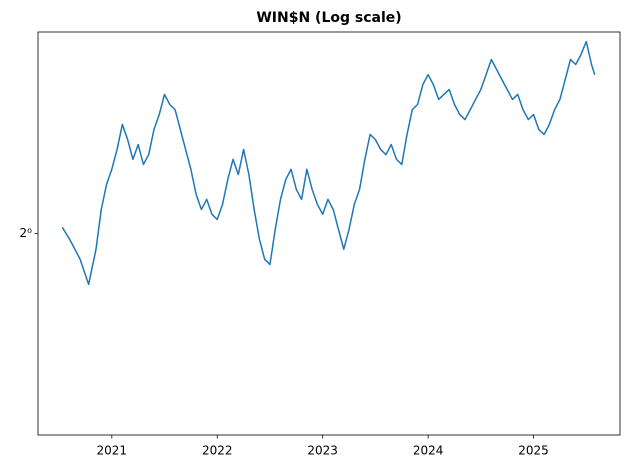  What do you see at coordinates (322, 451) in the screenshot?
I see `x-tick-label: 2023` at bounding box center [322, 451].